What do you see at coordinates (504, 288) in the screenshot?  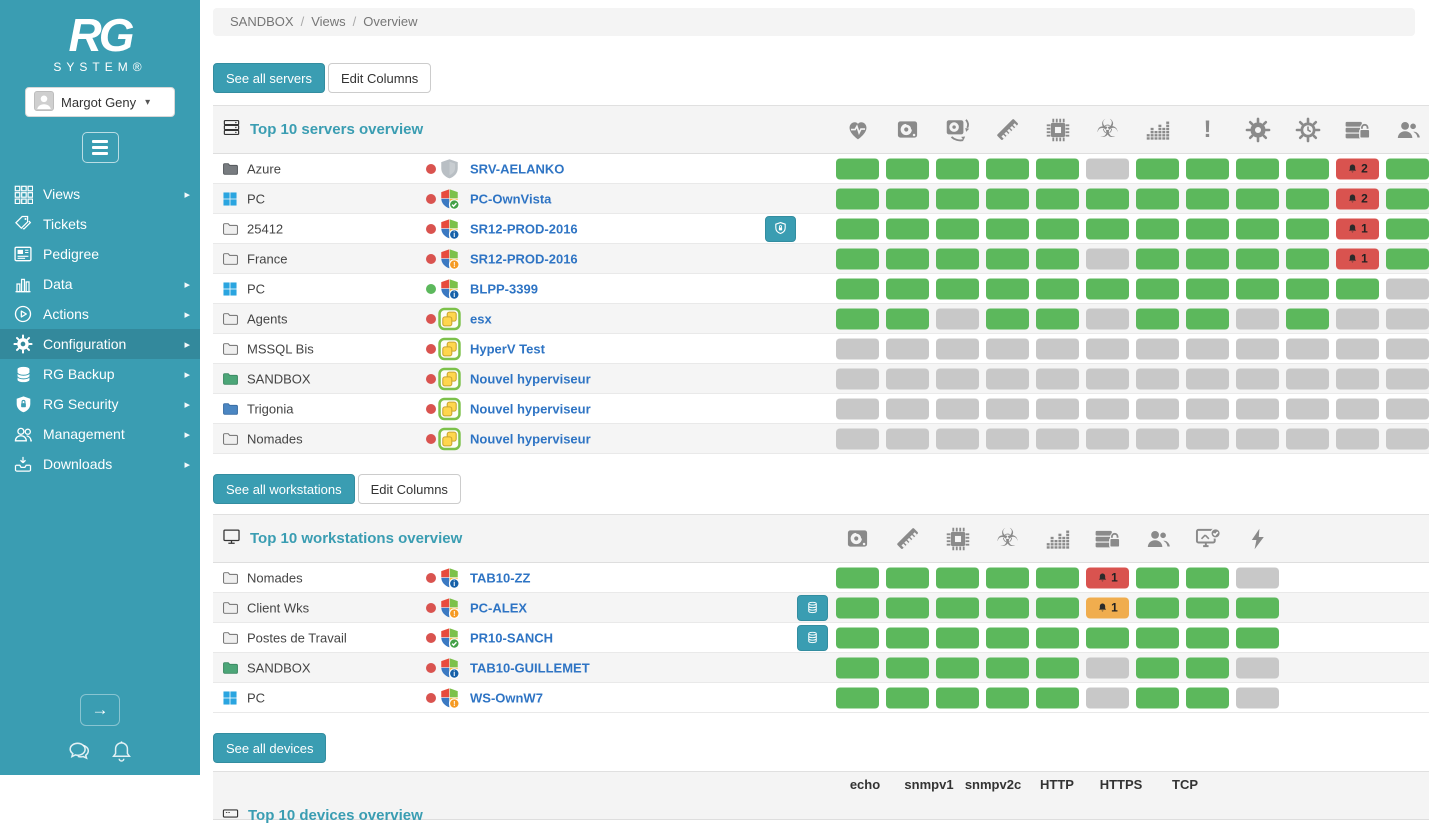 I see `device-name-link: BLPP-3399` at bounding box center [504, 288].